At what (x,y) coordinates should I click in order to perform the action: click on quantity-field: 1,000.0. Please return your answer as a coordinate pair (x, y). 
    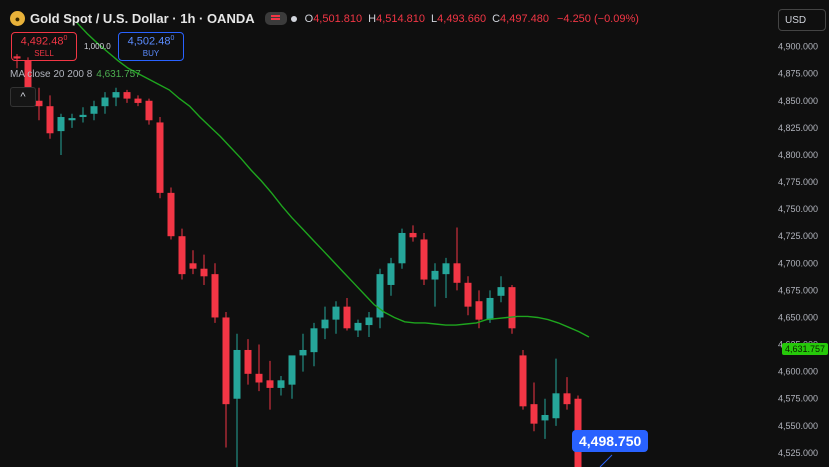
    Looking at the image, I should click on (97, 46).